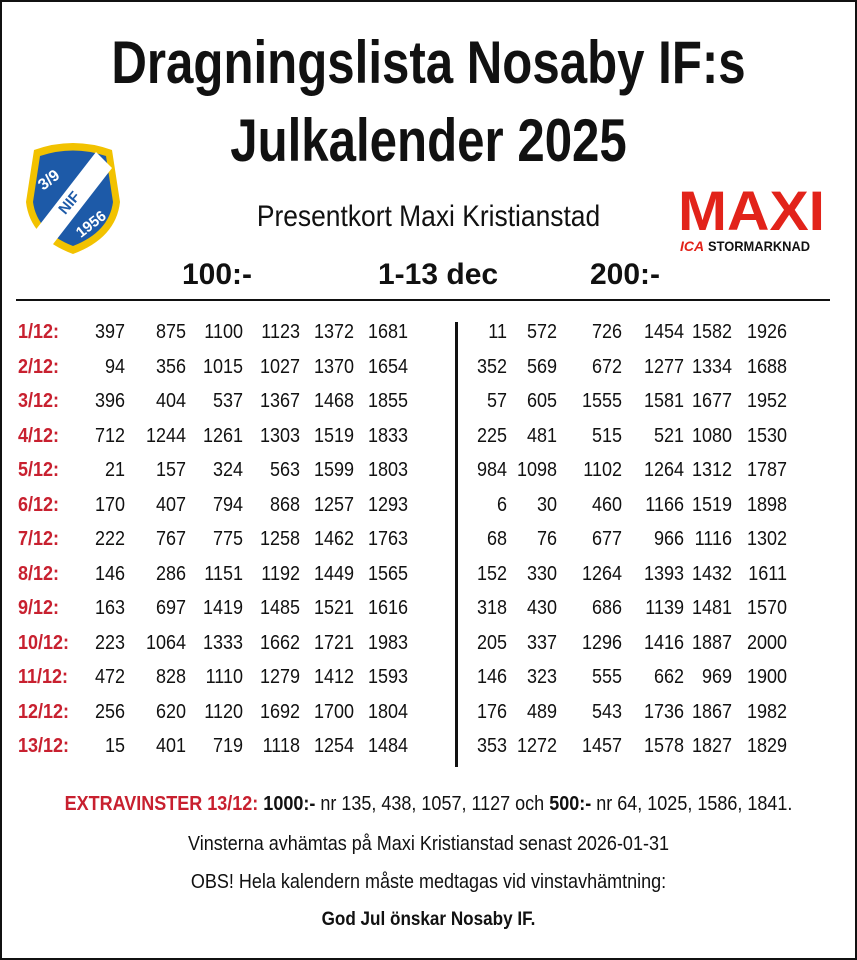  I want to click on prize: 500:-, so click(570, 804).